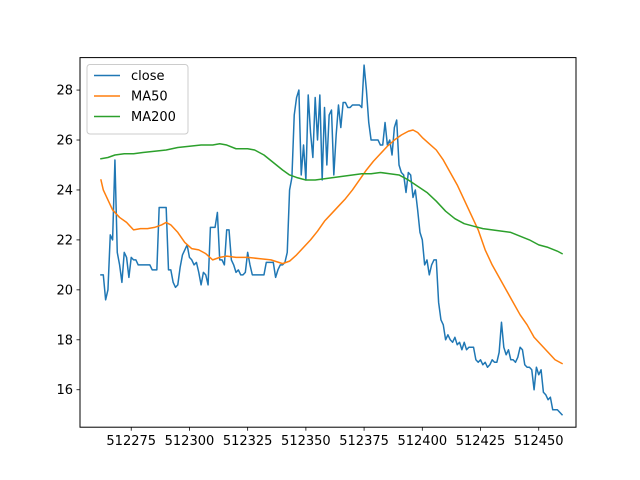 This screenshot has width=640, height=480. Describe the element at coordinates (153, 117) in the screenshot. I see `legend-label-ma200: MA200` at that location.